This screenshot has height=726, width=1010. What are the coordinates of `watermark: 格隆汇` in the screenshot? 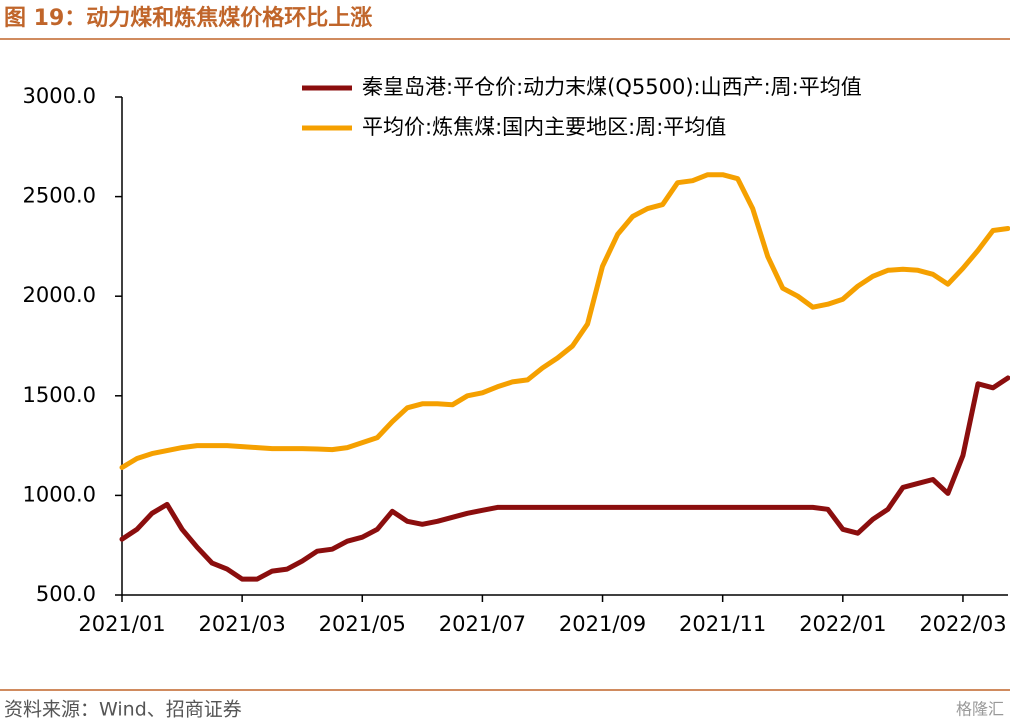 It's located at (980, 709).